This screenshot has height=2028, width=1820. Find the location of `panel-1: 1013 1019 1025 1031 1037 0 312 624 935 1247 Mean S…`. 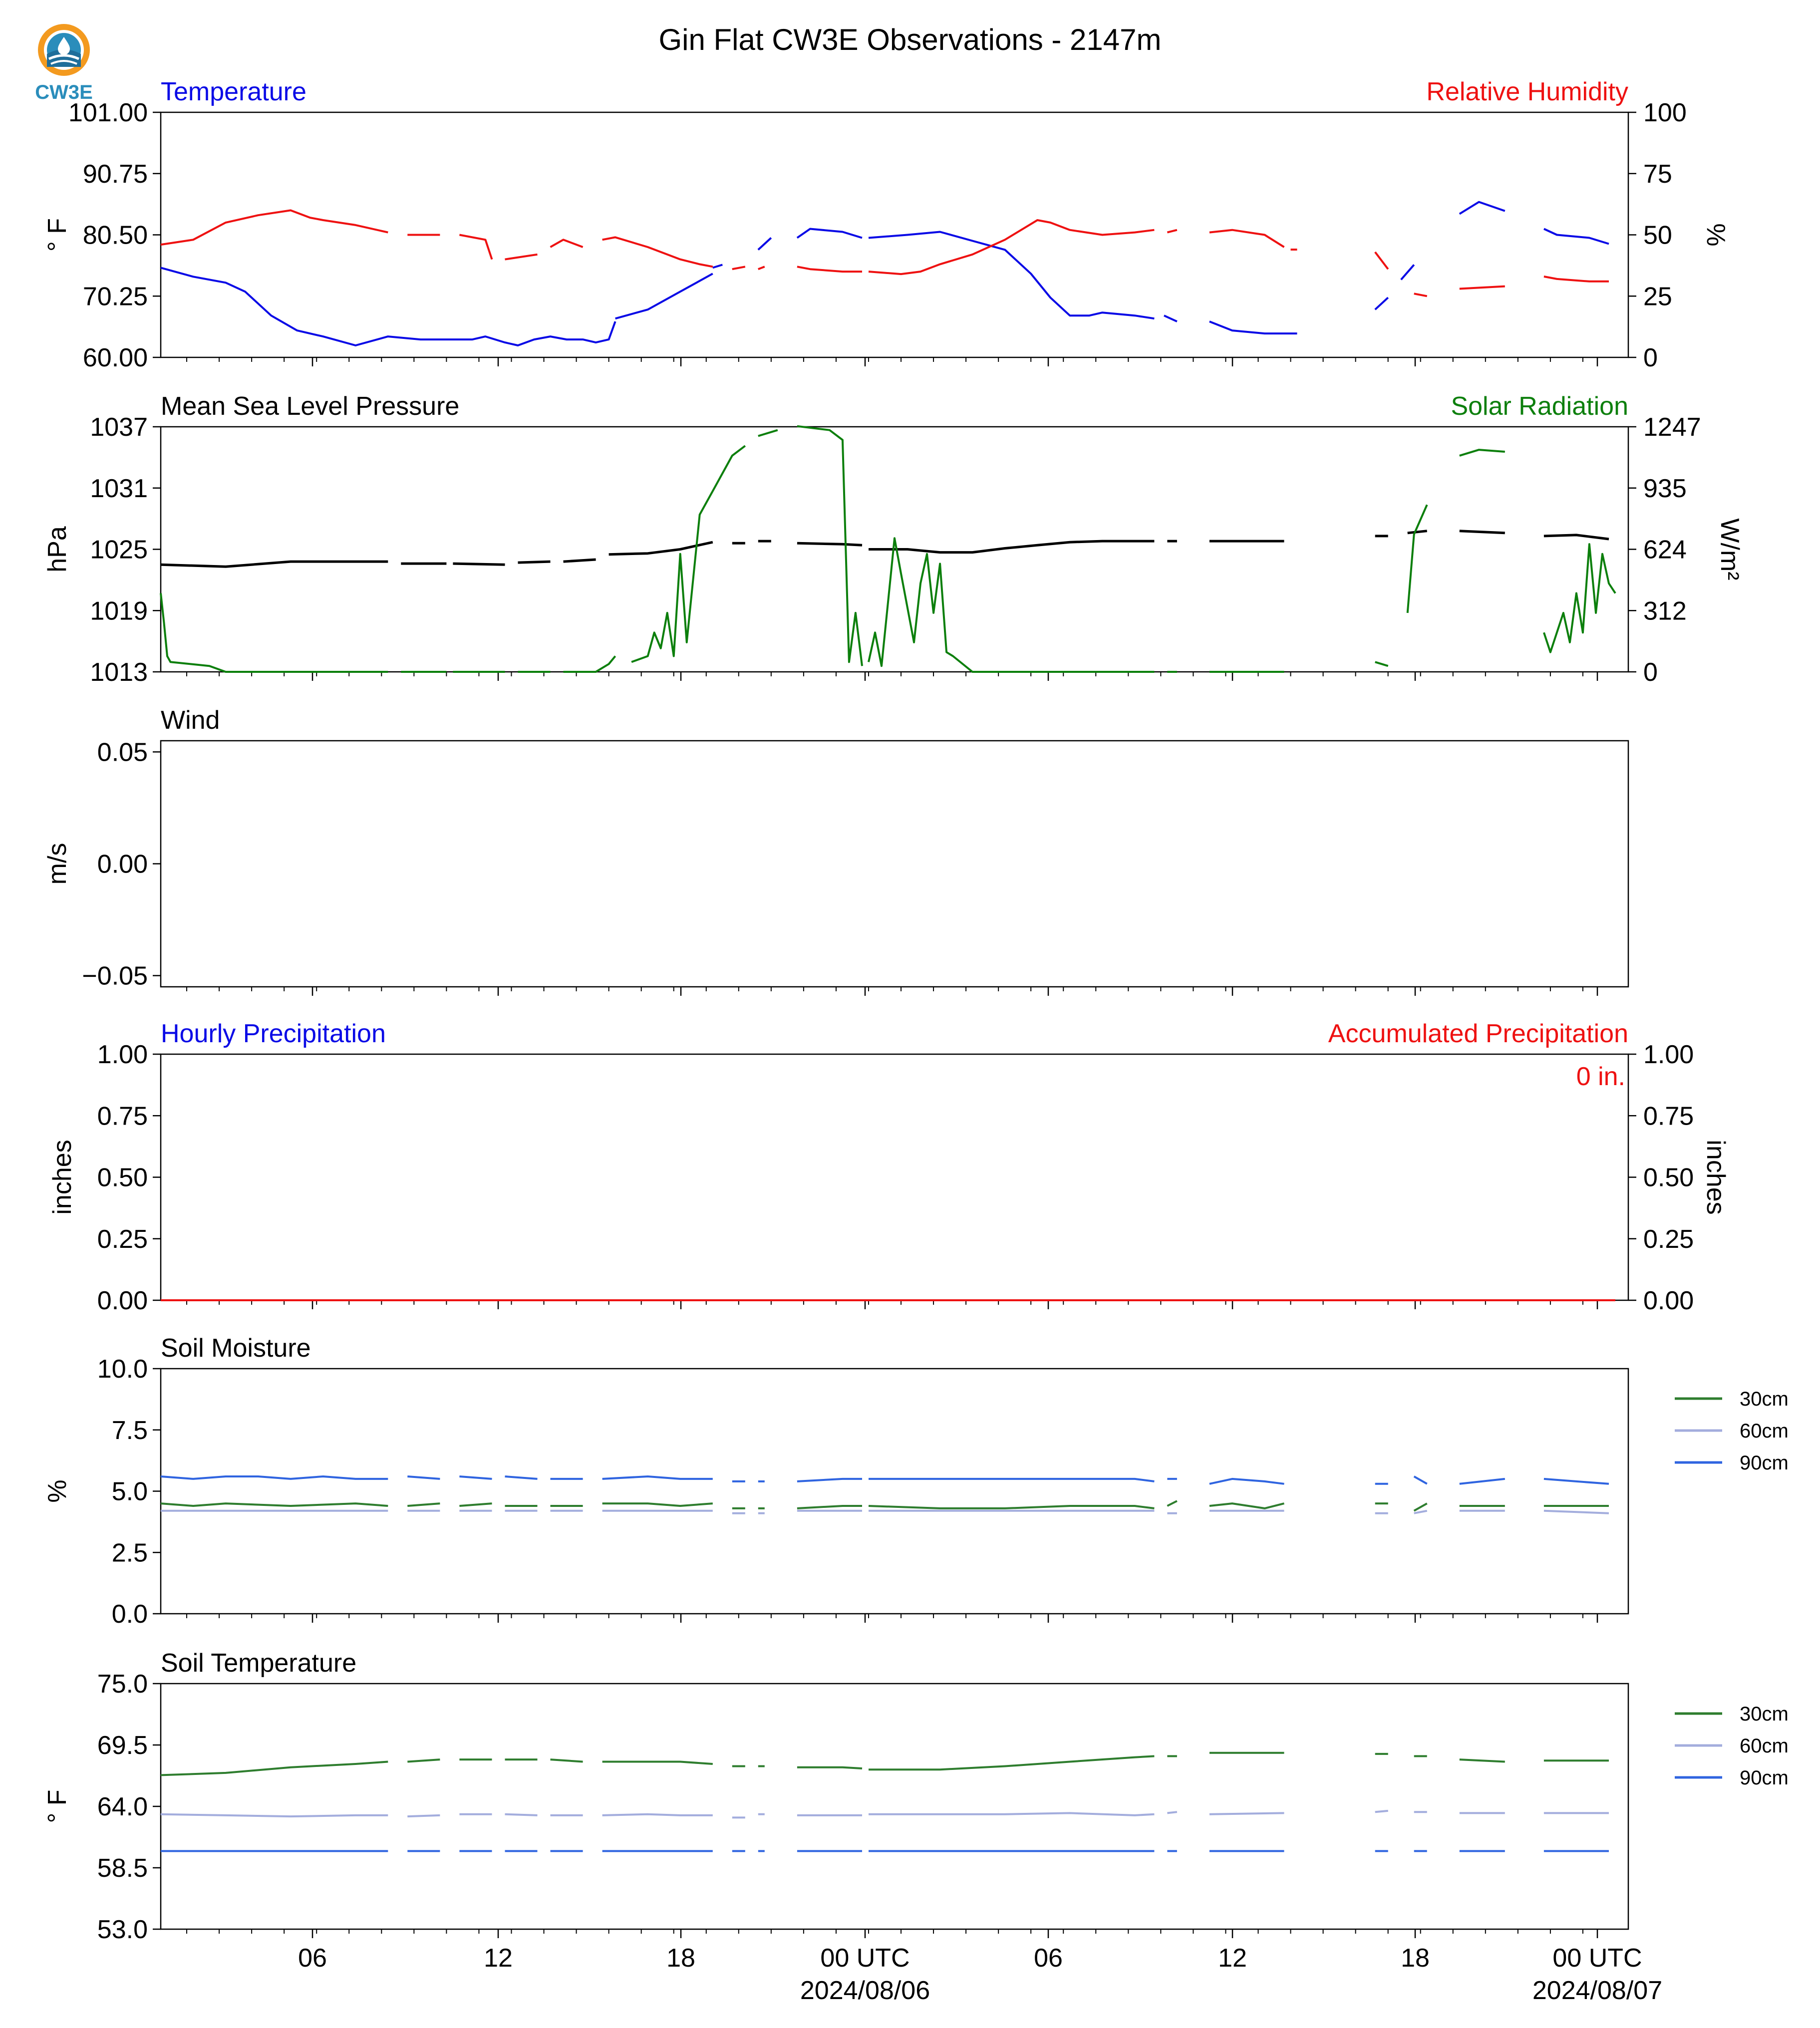

panel-1: 1013 1019 1025 1031 1037 0 312 624 935 1247 Mean S… is located at coordinates (893, 539).